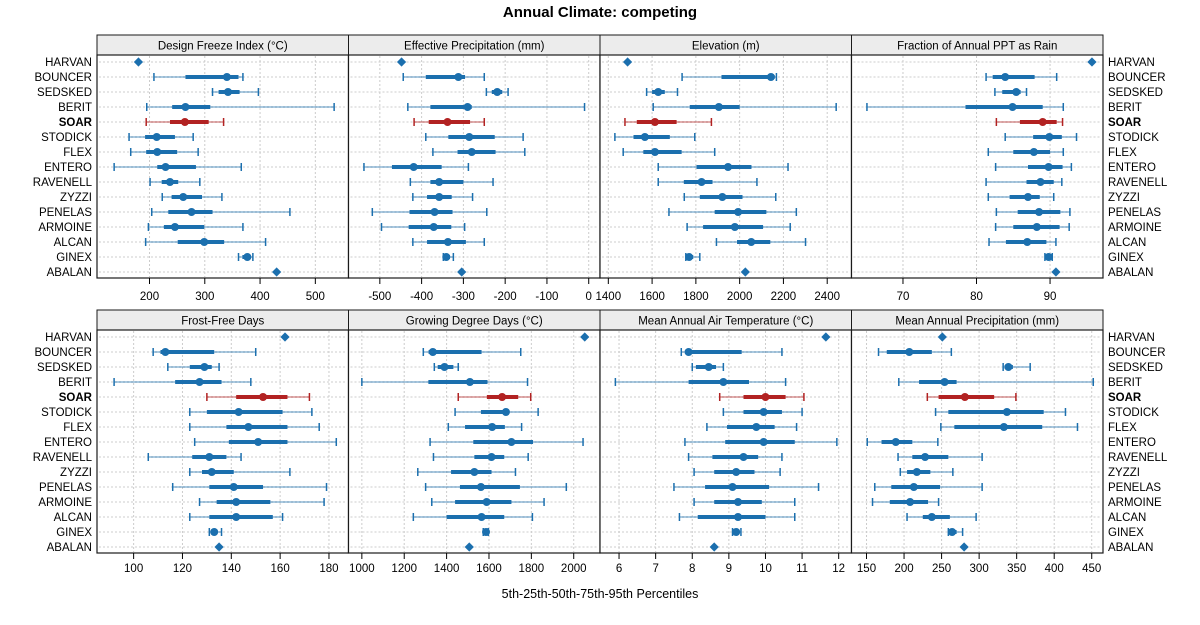 The image size is (1200, 625). Describe the element at coordinates (74, 258) in the screenshot. I see `site-label-left-ginex: GINEX` at that location.